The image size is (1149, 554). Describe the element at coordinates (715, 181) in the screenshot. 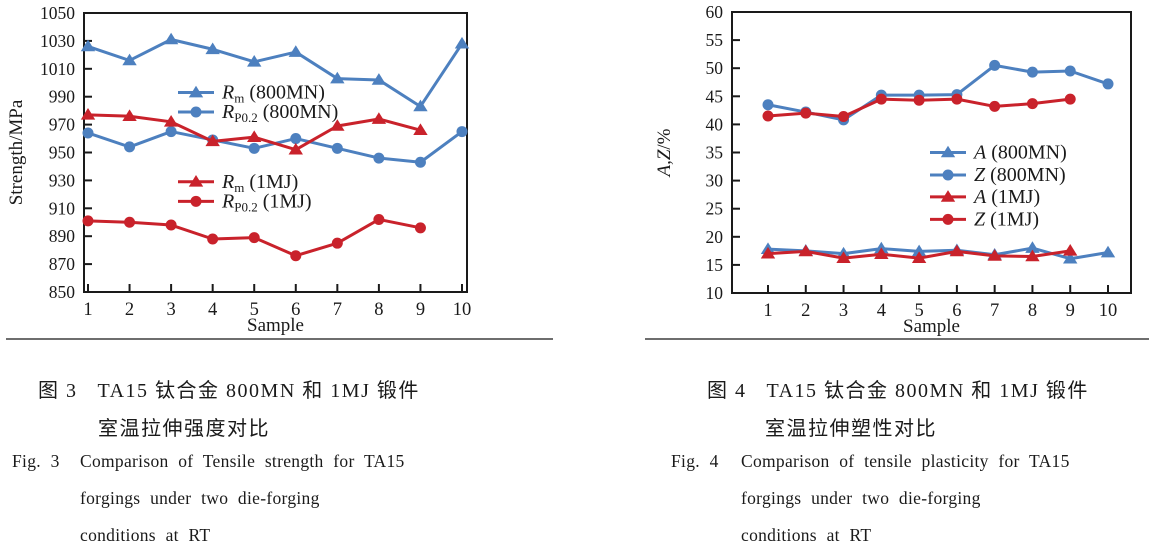

I see `y-tick-label: 30` at that location.